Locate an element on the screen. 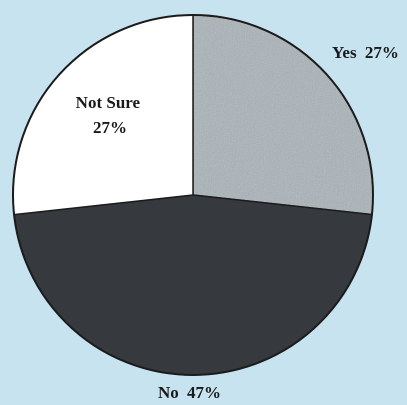  slice-label-no-percent: 47% is located at coordinates (204, 392).